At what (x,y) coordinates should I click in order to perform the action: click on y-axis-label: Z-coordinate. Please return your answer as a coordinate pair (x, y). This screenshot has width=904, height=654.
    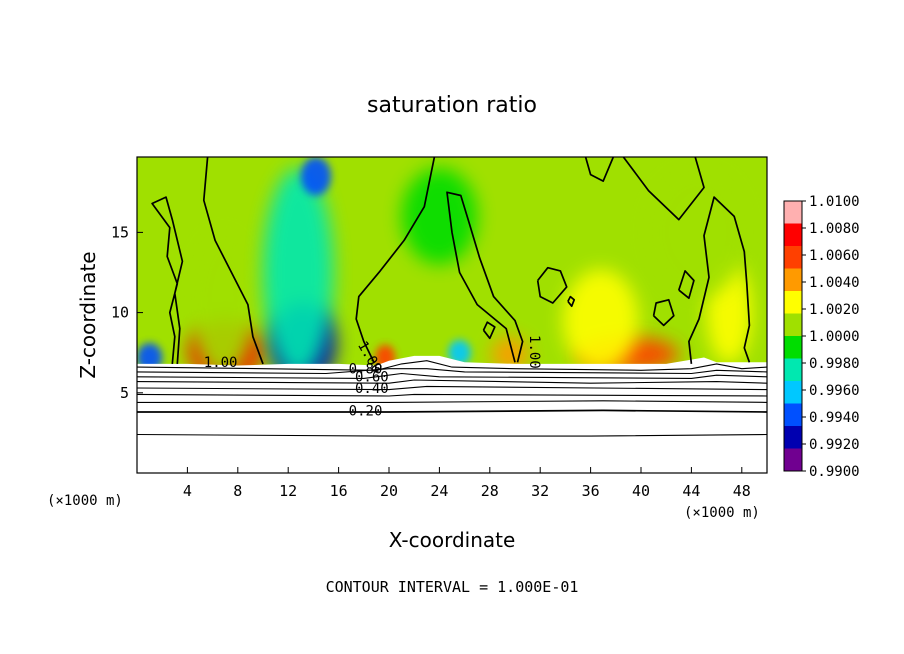
    Looking at the image, I should click on (88, 314).